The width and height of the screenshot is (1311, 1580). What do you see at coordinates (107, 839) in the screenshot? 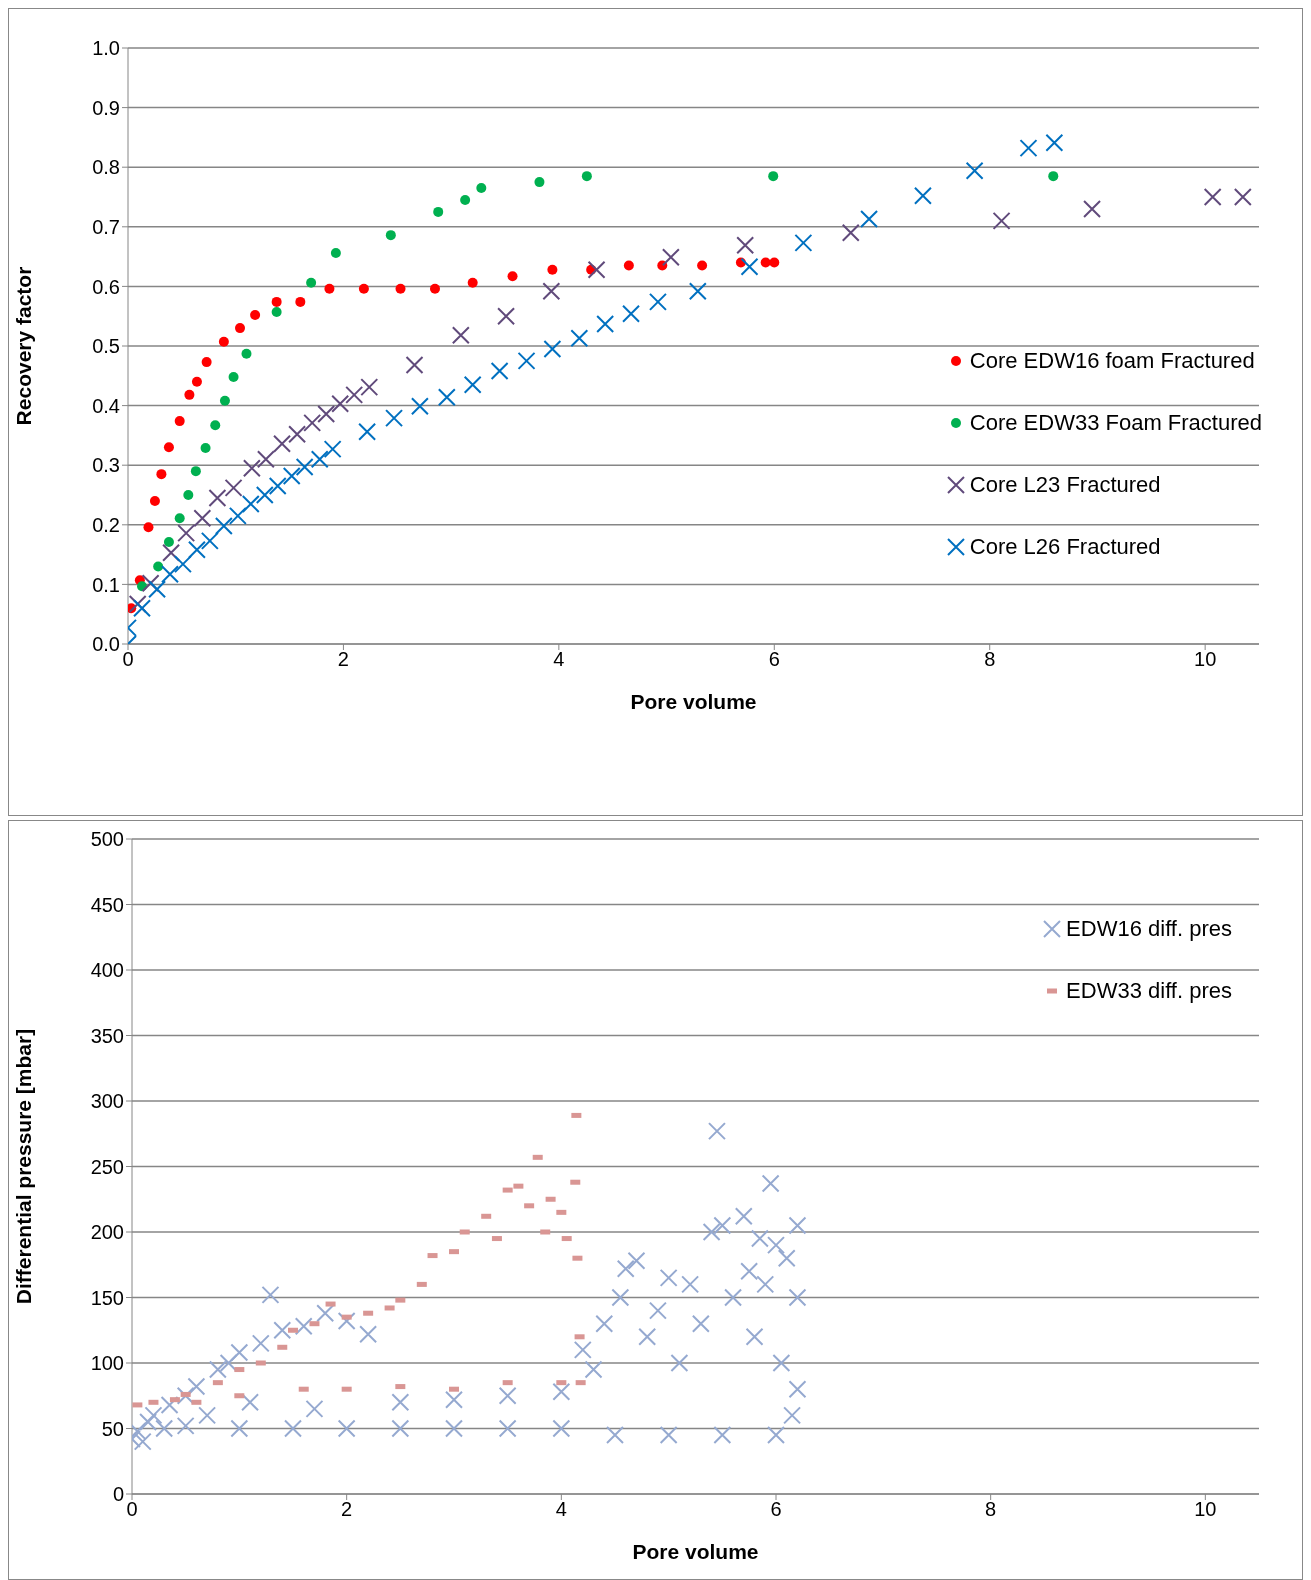
I see `y-tick-label: 500` at bounding box center [107, 839].